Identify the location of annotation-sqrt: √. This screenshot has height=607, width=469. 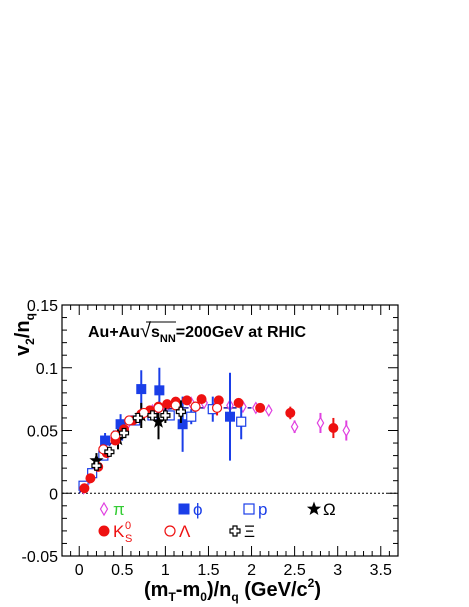
(145, 331).